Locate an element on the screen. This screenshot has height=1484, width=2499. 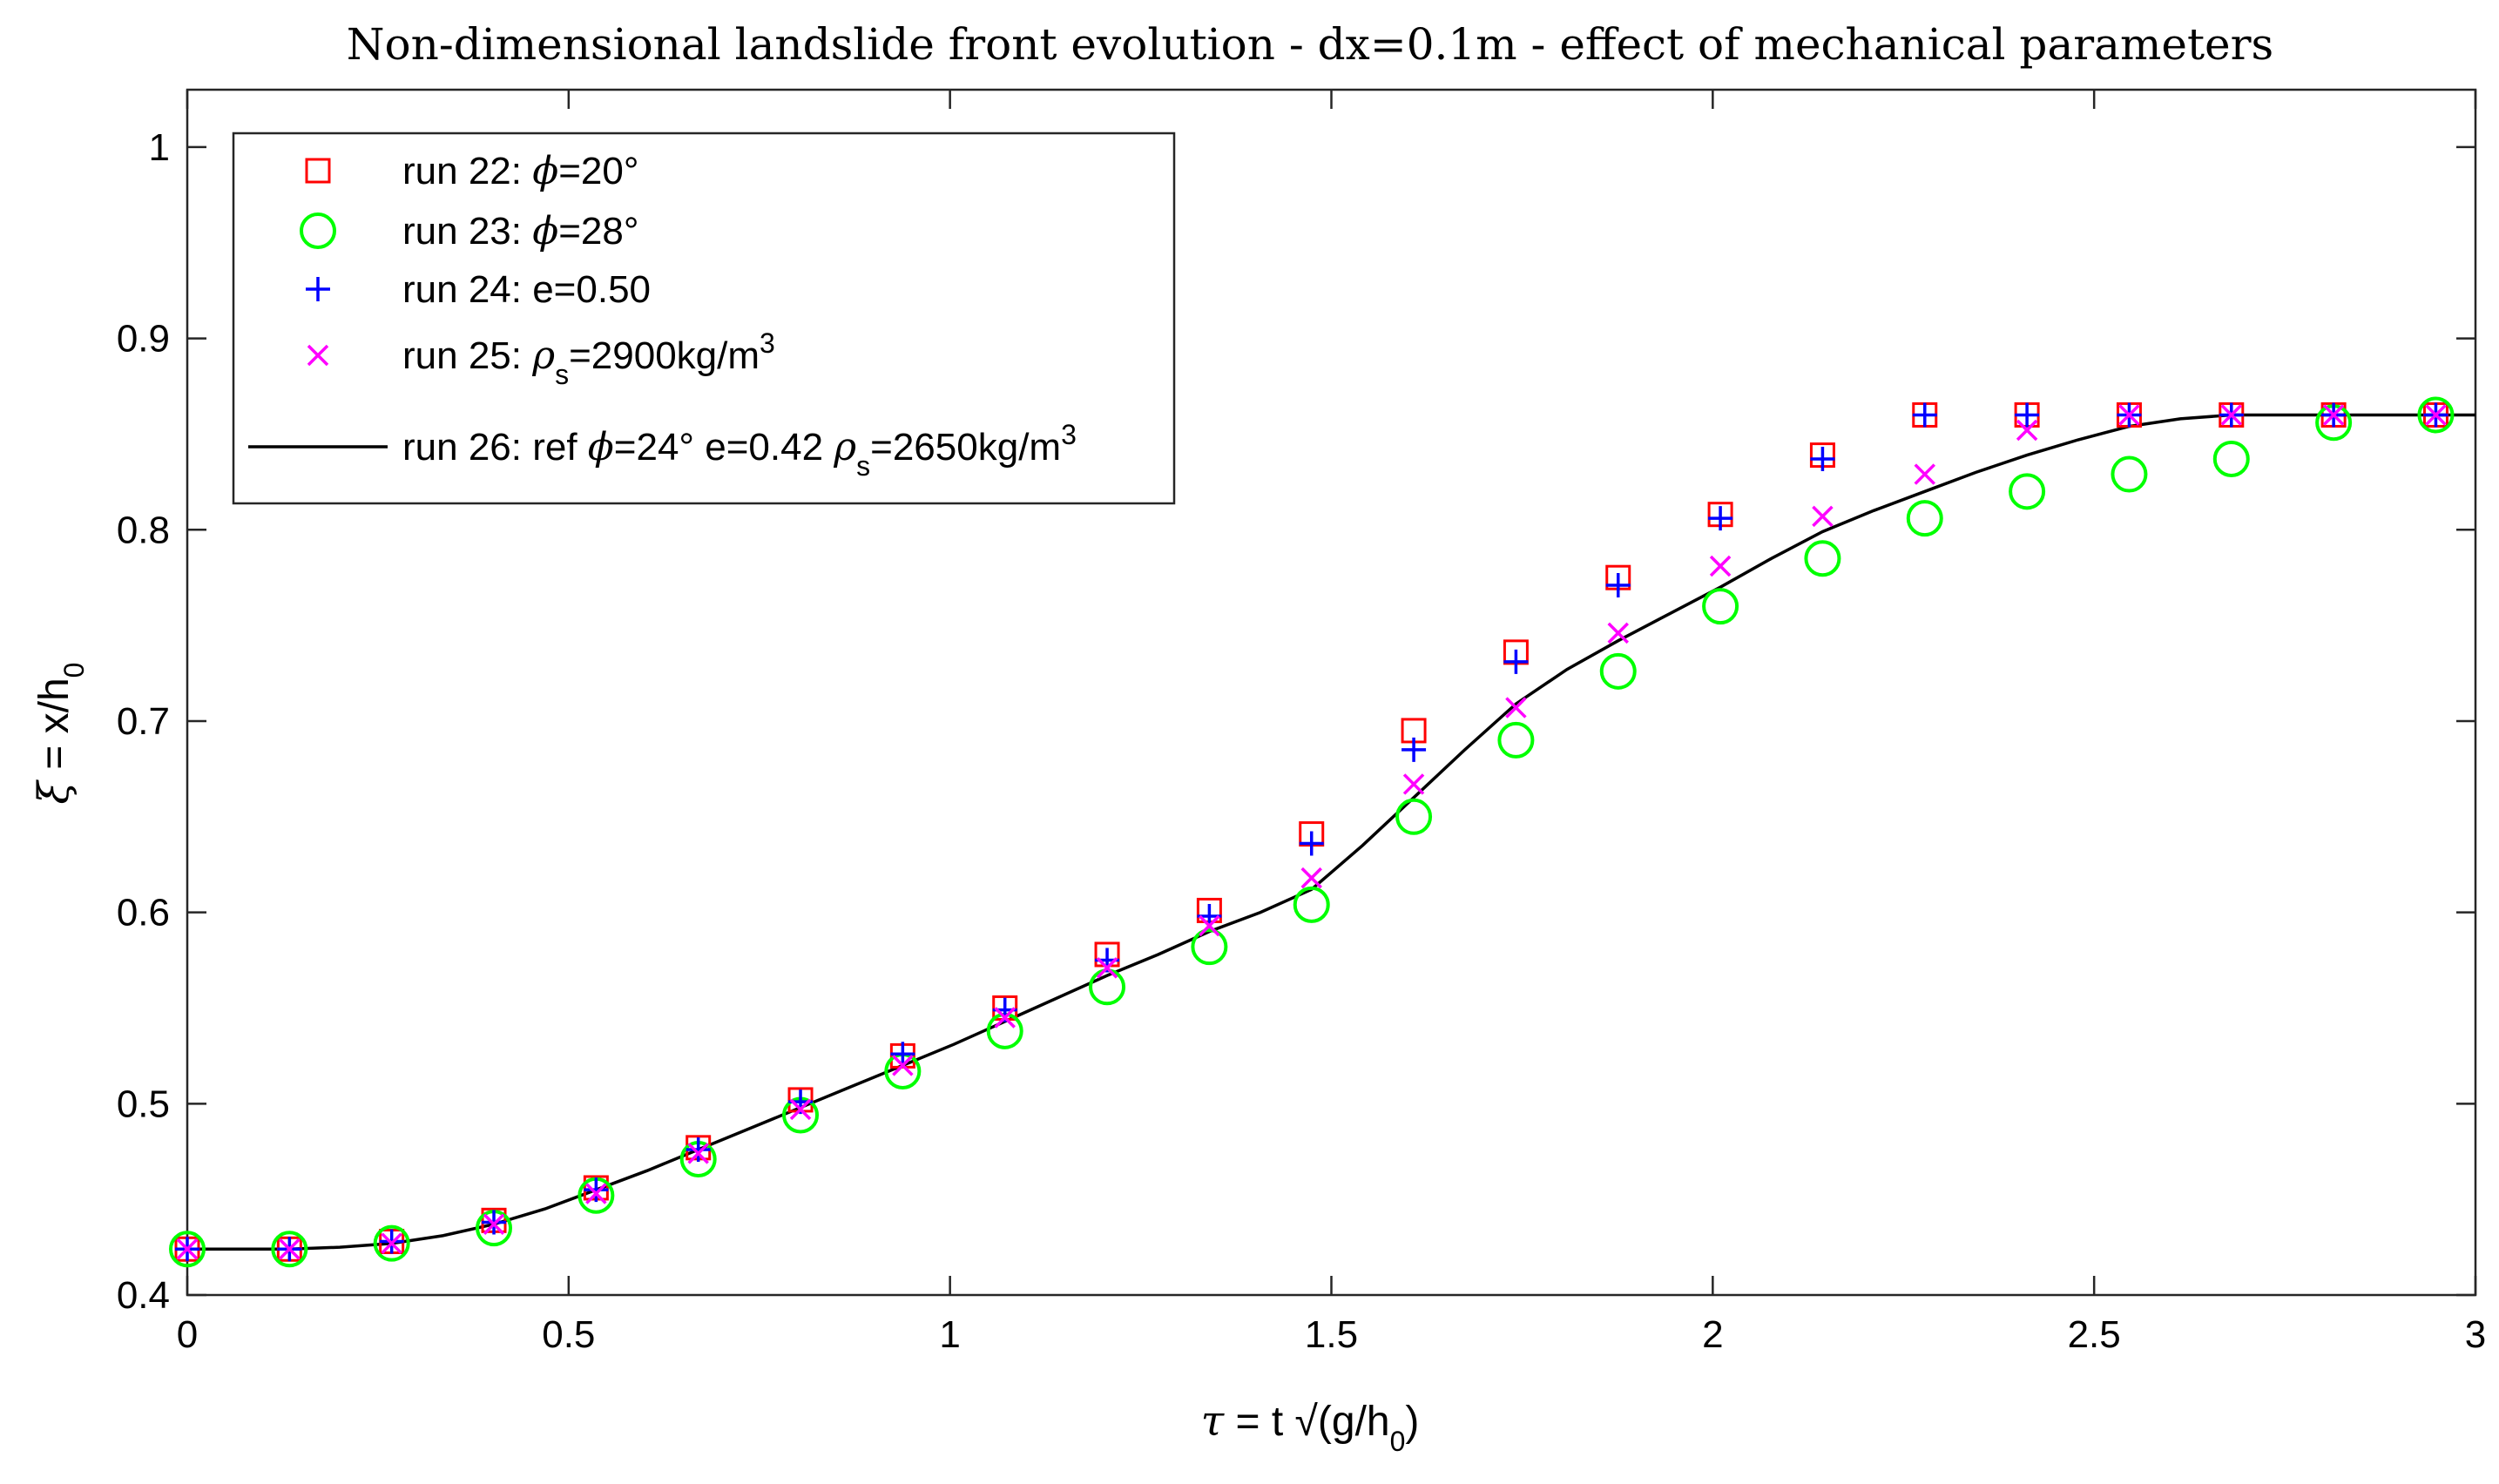
legend-label: run 24: e=0.50 is located at coordinates (526, 290).